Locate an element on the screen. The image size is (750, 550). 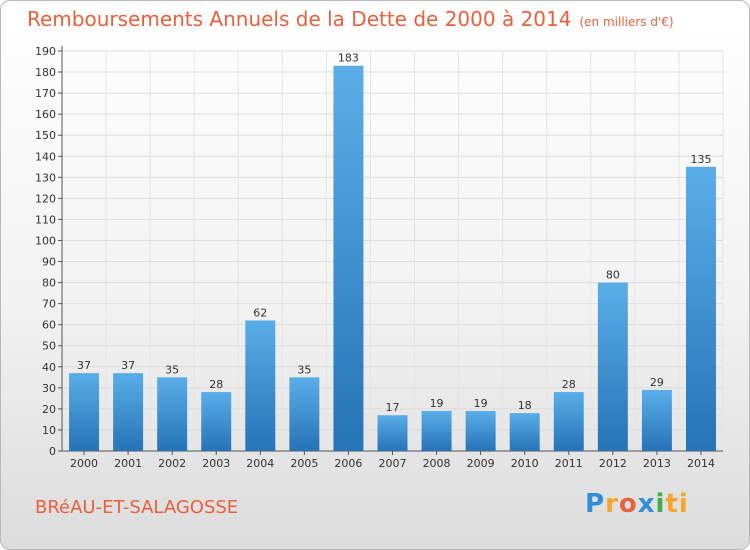
chart-unit: (en milliers d'€) is located at coordinates (626, 22).